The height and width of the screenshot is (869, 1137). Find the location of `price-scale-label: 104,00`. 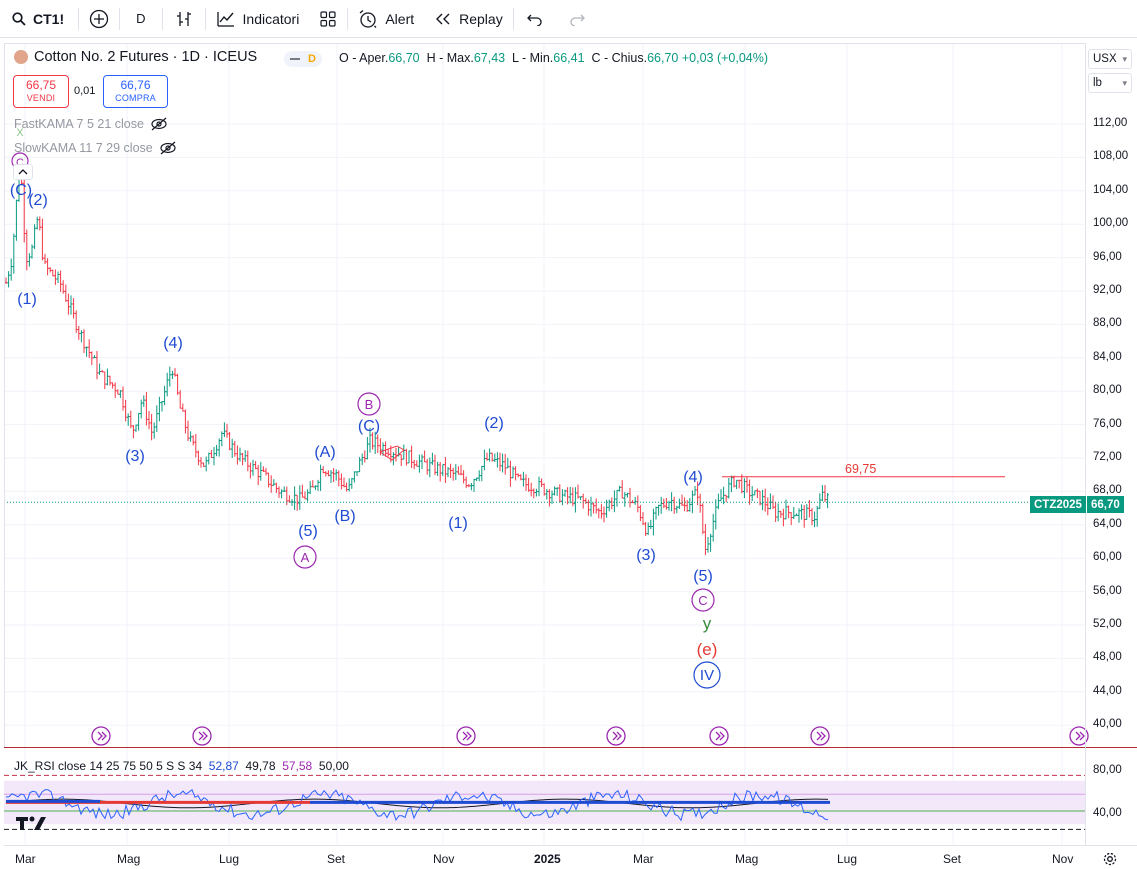

price-scale-label: 104,00 is located at coordinates (1111, 189).